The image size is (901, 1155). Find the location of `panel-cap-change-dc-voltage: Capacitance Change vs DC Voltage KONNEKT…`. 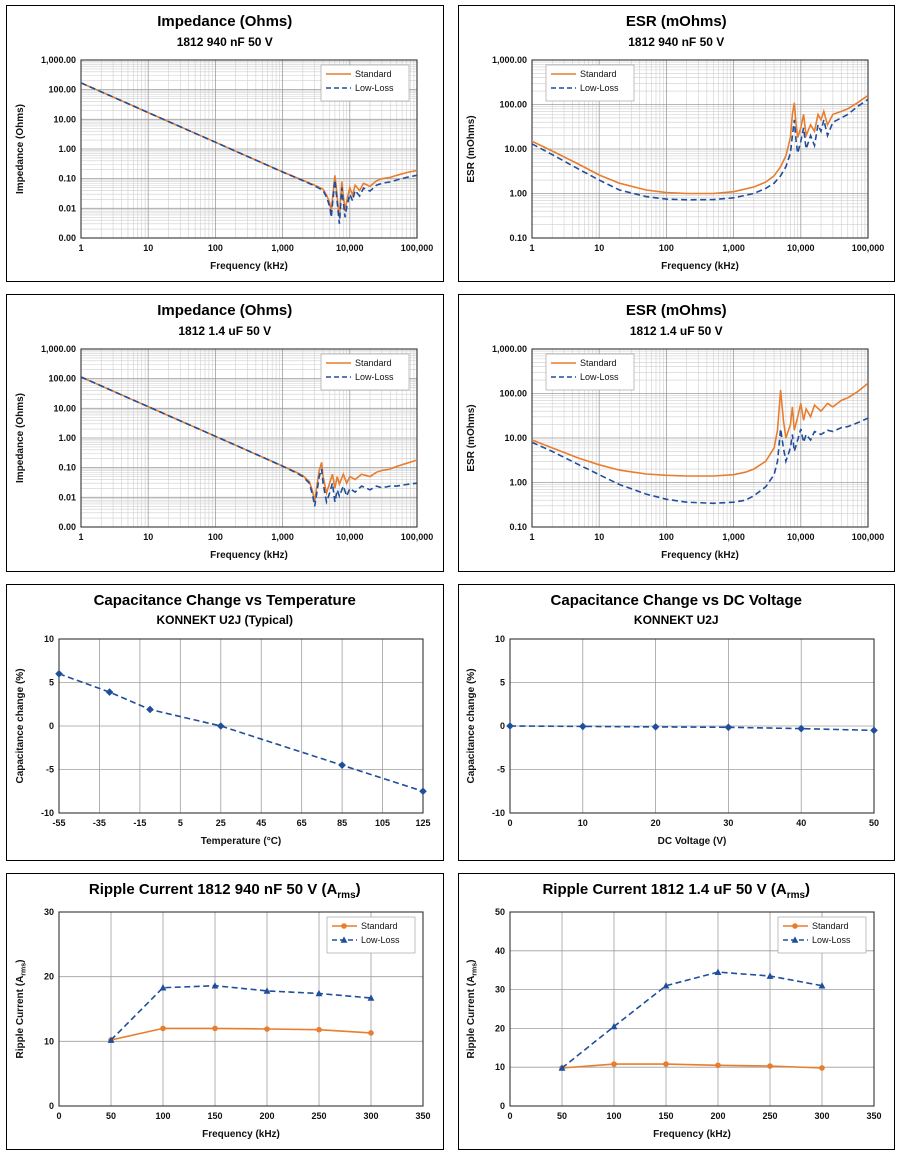

panel-cap-change-dc-voltage: Capacitance Change vs DC Voltage KONNEKT… is located at coordinates (676, 722).